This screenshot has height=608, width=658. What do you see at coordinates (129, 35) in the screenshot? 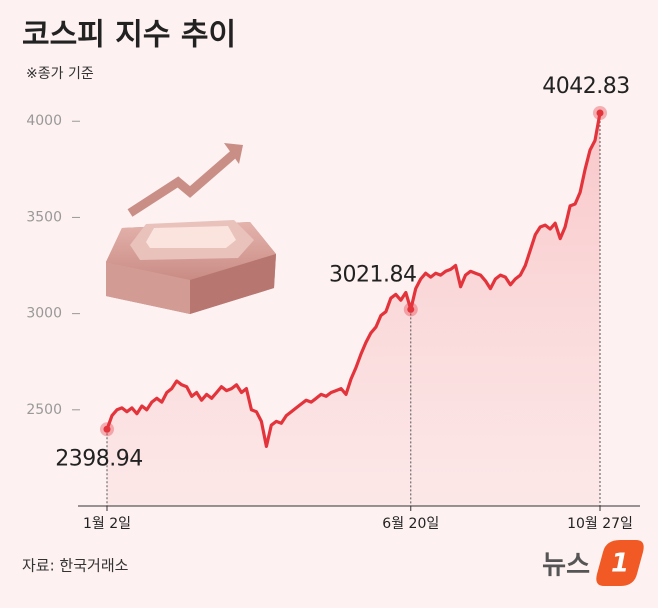
I see `chart-title: 코스피 지수 추이` at bounding box center [129, 35].